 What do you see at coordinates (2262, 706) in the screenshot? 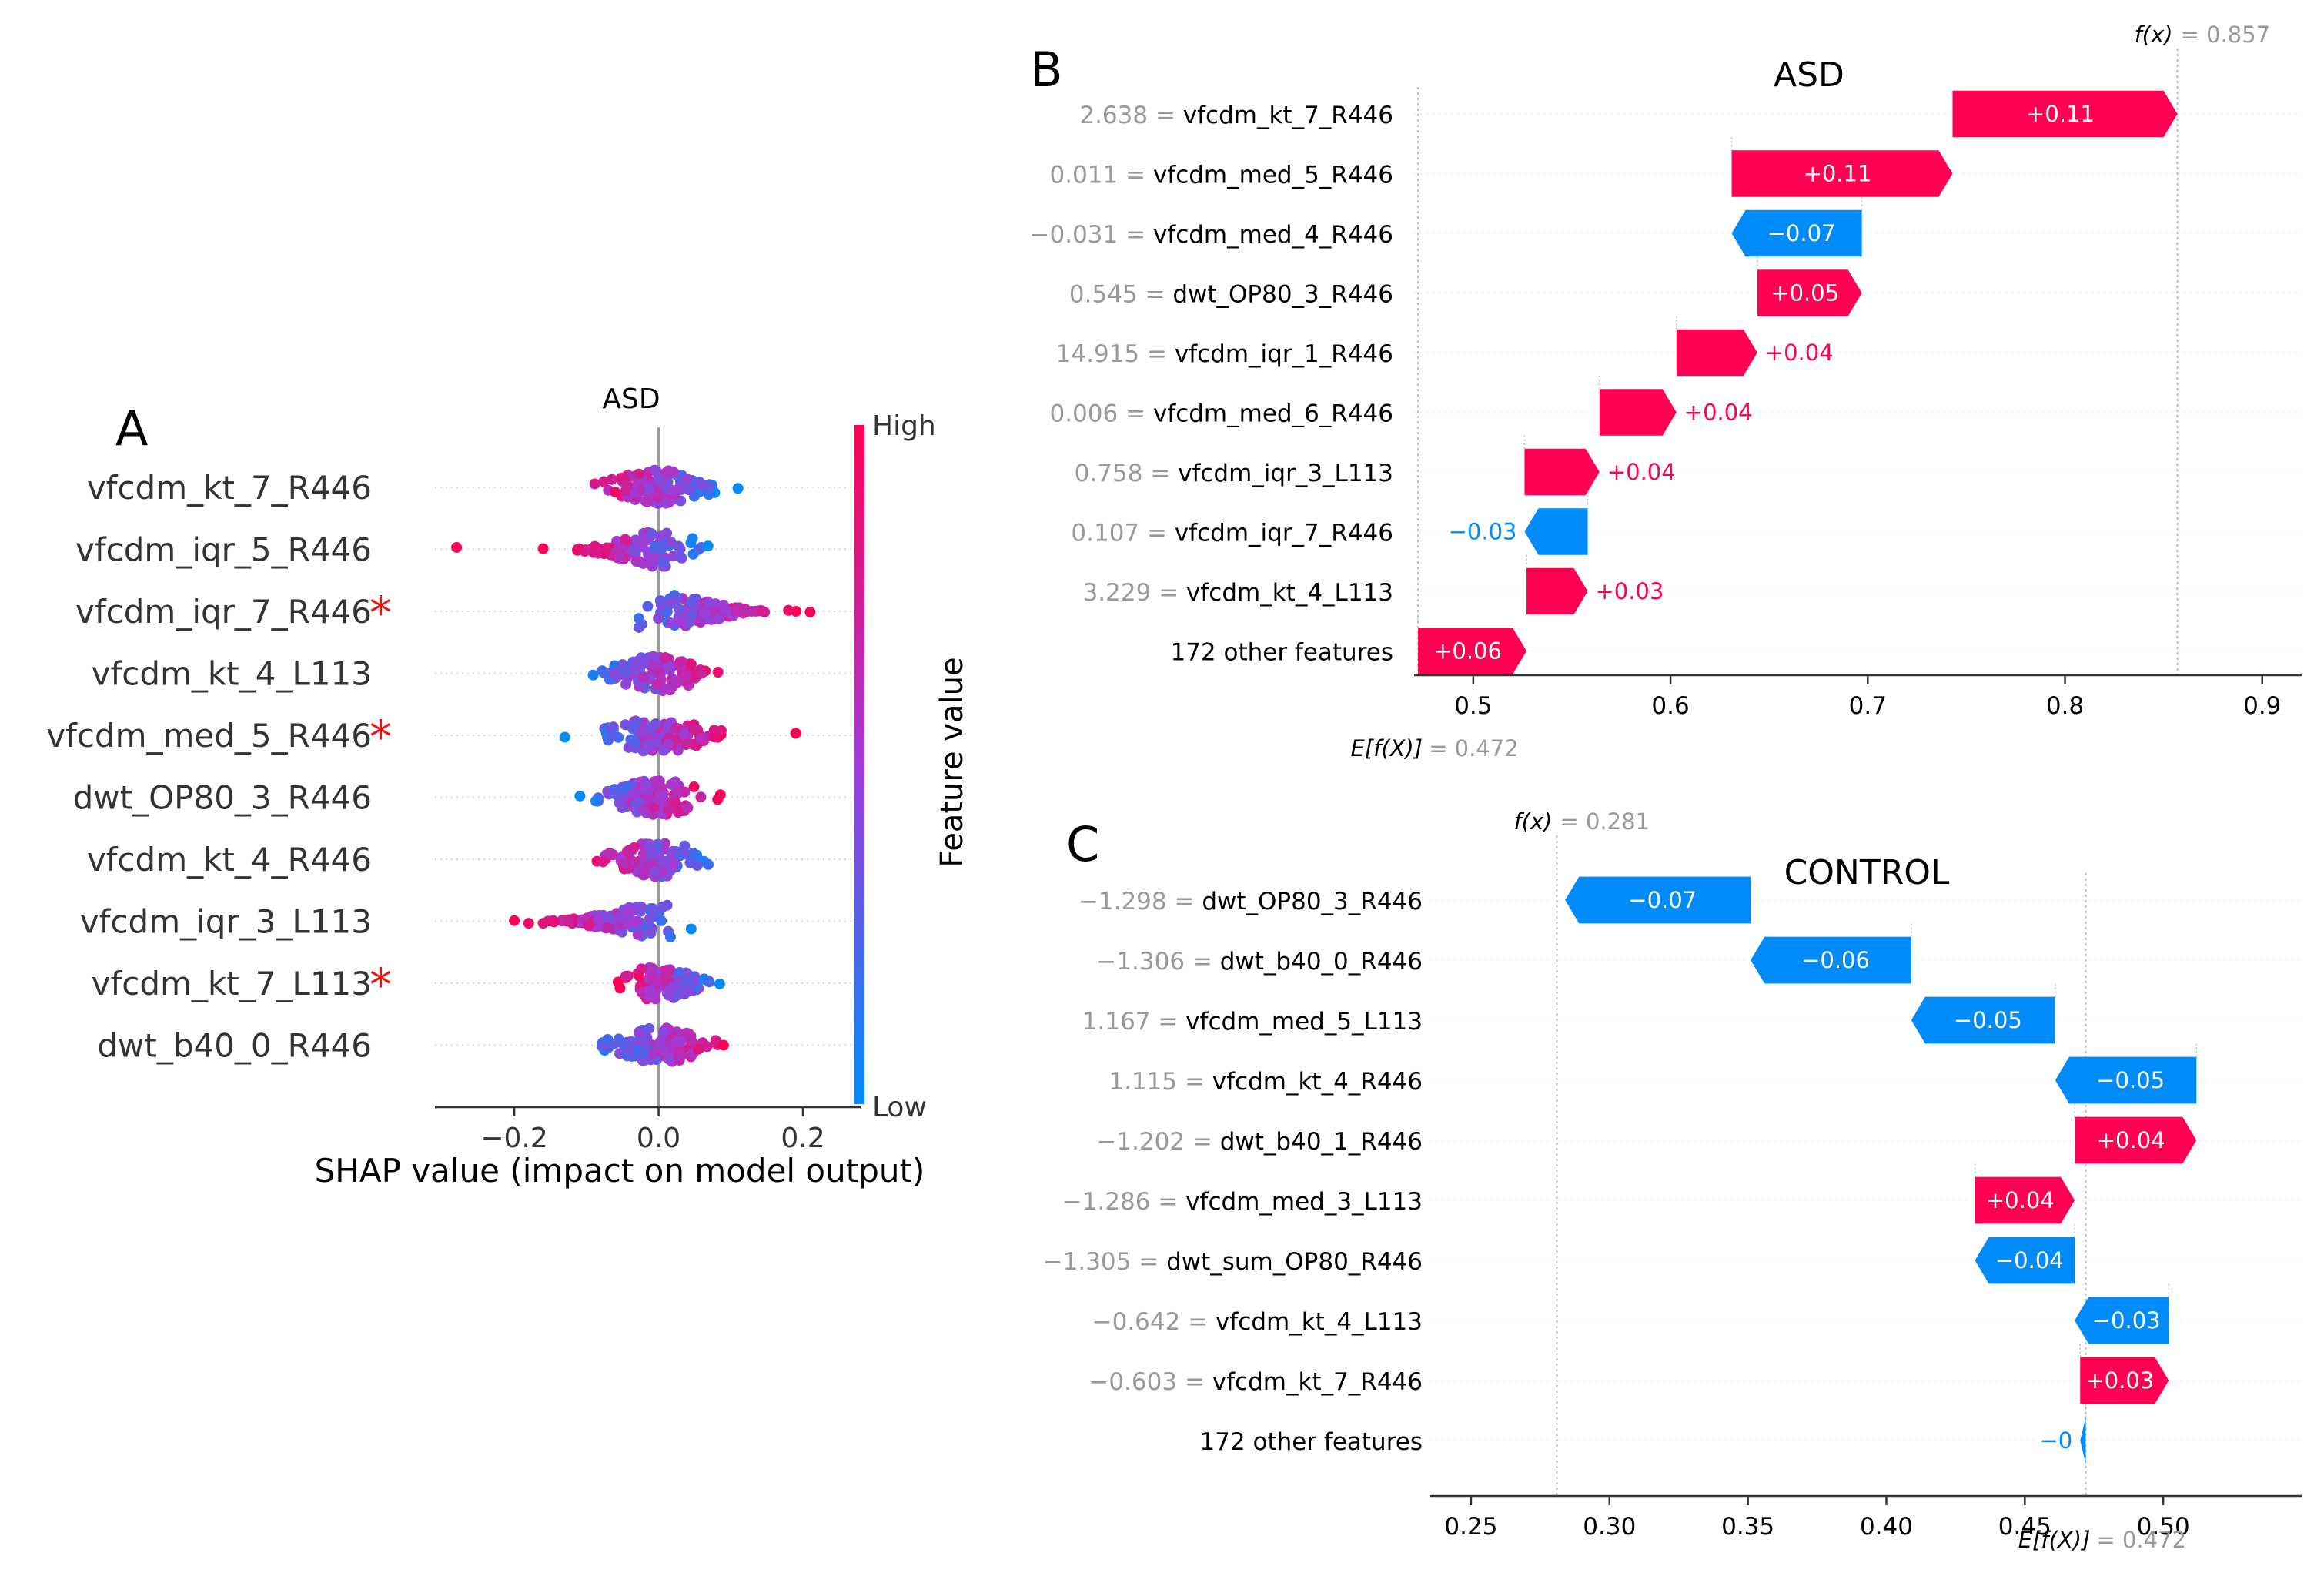
I see `x-tick-label: 0.9` at bounding box center [2262, 706].